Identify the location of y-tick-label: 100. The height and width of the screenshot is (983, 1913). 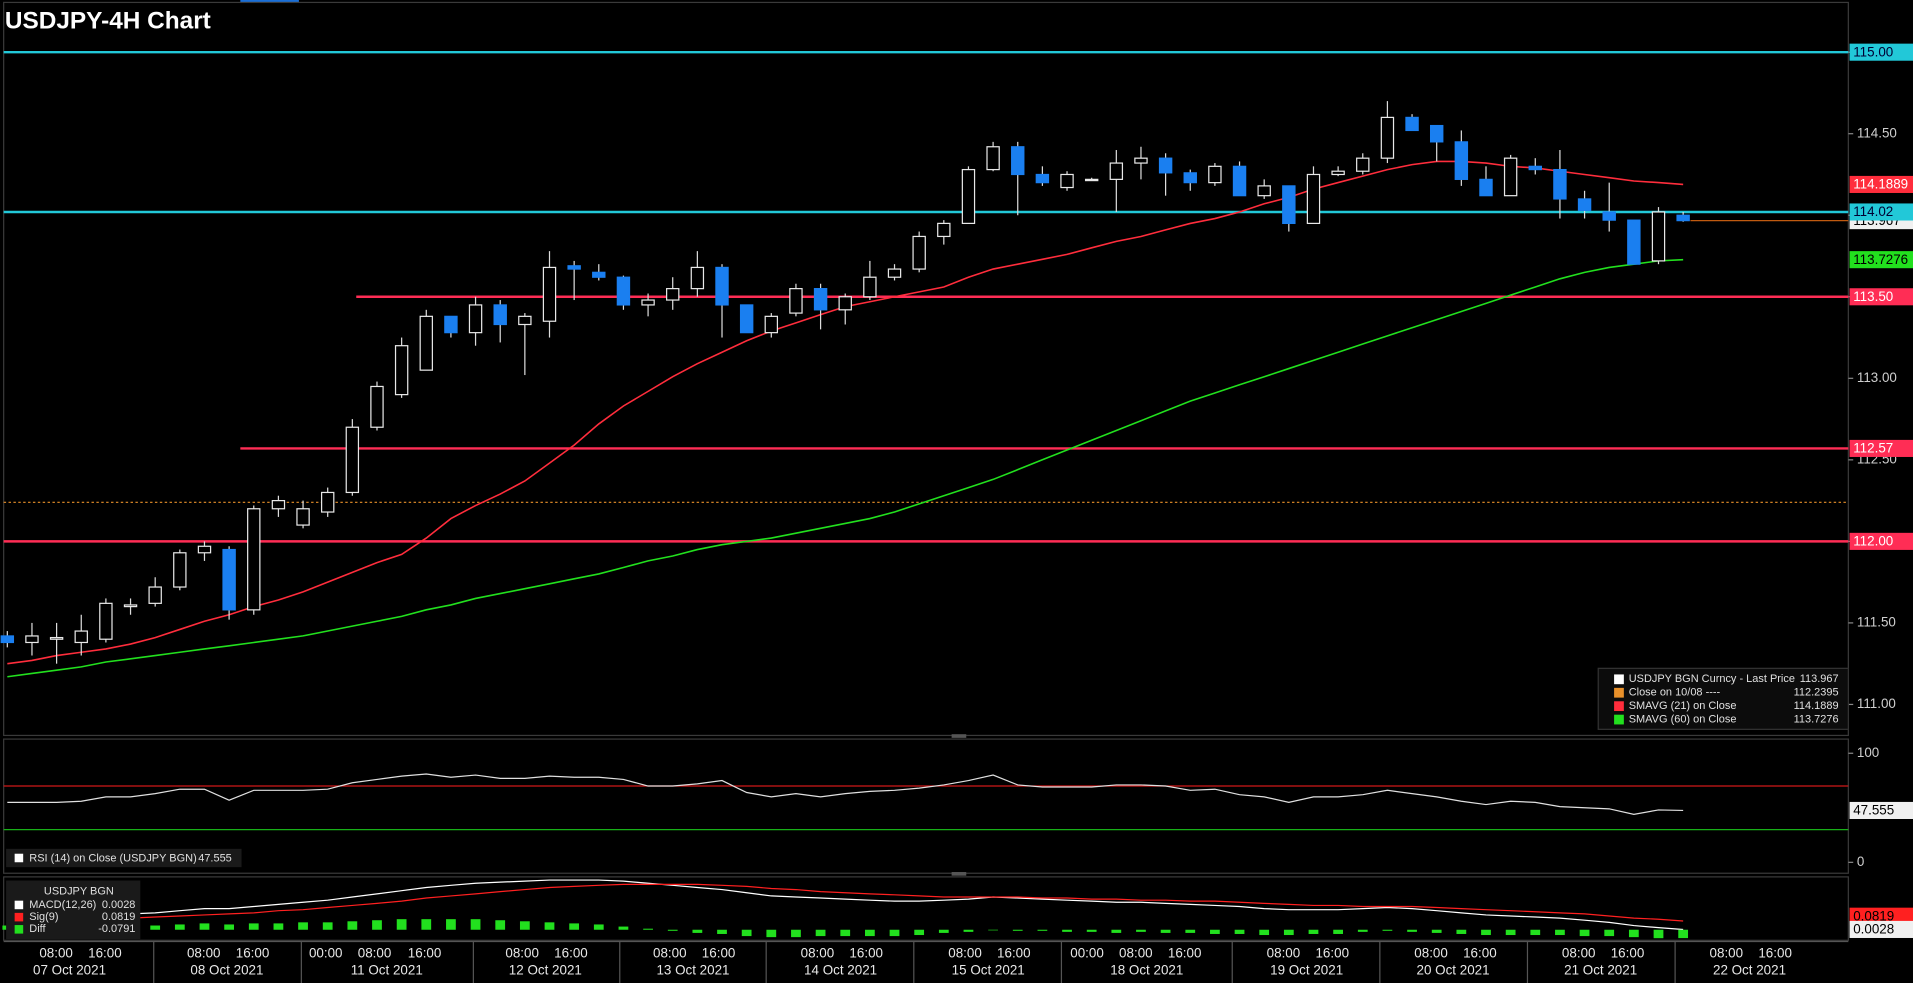
(1868, 752).